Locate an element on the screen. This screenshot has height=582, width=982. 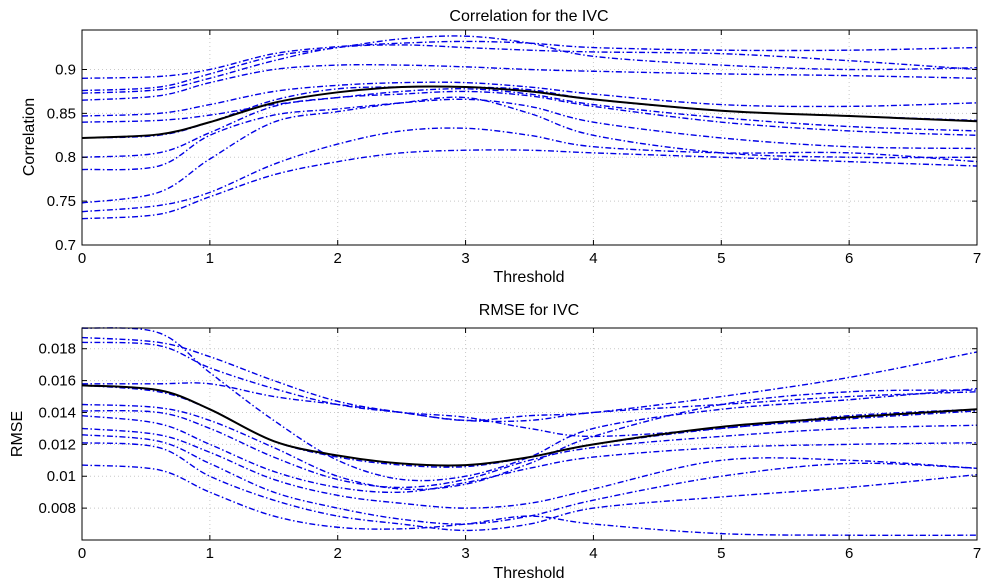
y-tick-label: 0.8 is located at coordinates (65, 157).